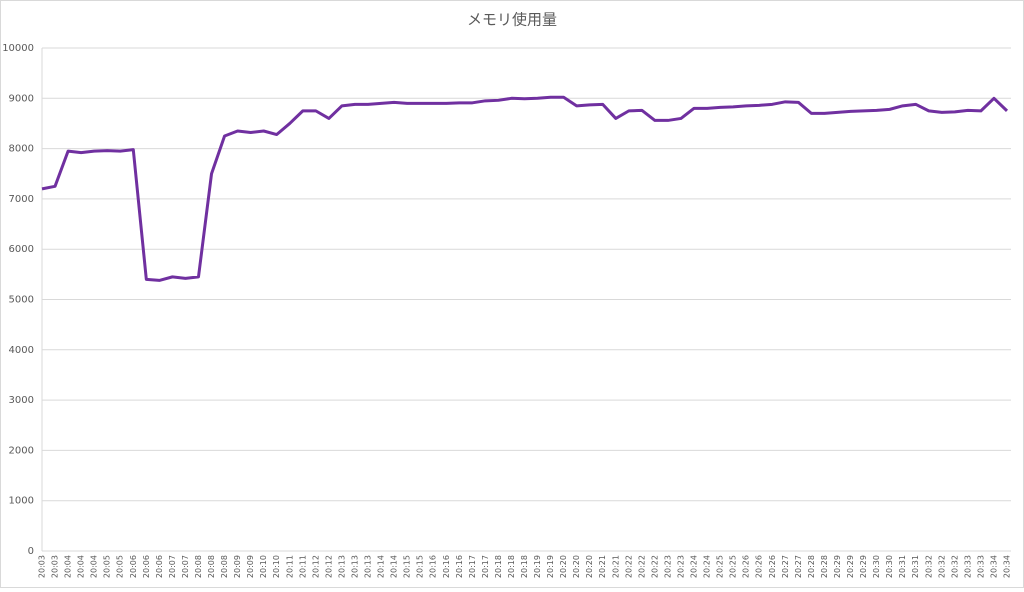 The image size is (1024, 592). Describe the element at coordinates (21, 450) in the screenshot. I see `y-tick-label: 2000` at that location.